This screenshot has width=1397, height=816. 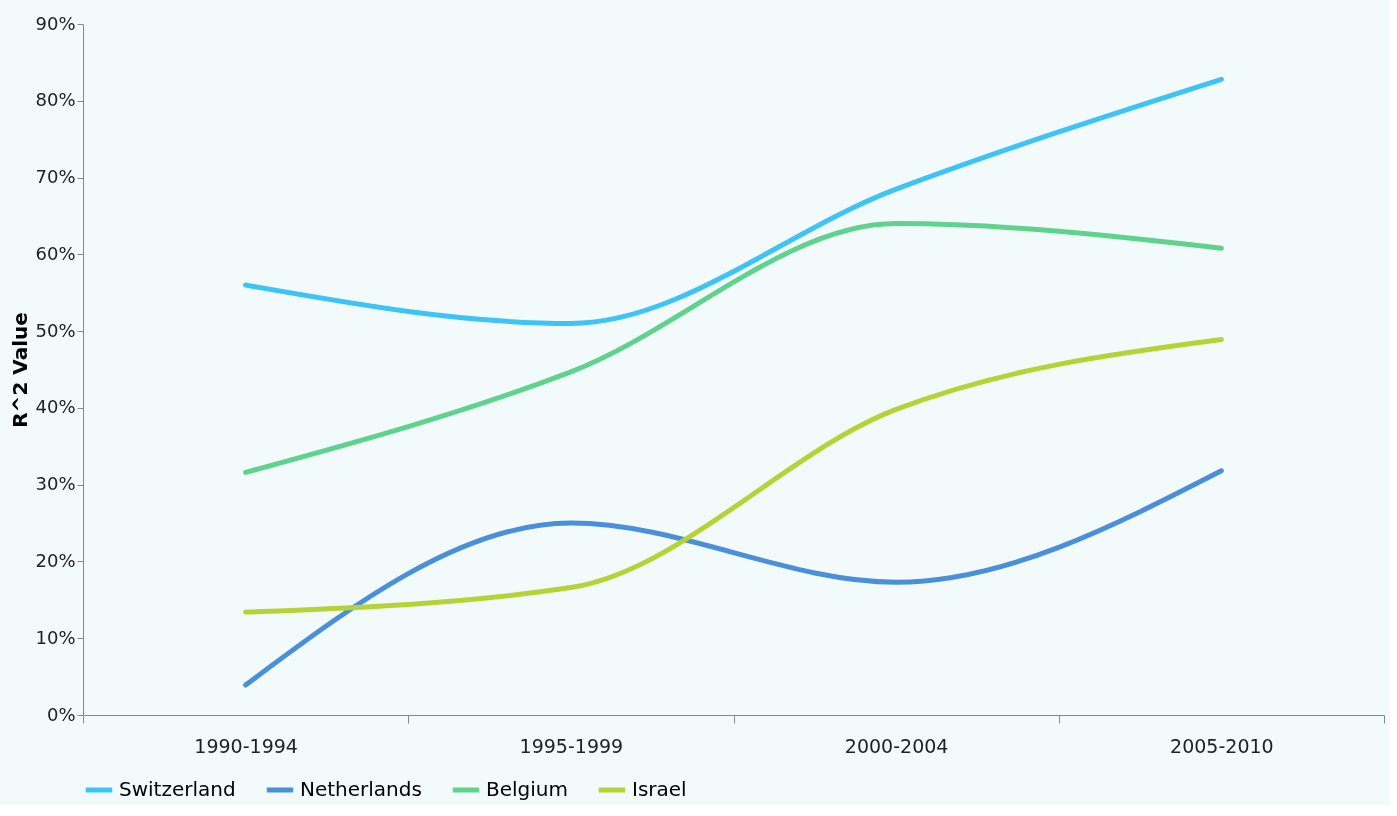 What do you see at coordinates (1222, 745) in the screenshot?
I see `x-tick-label: 2005-2010` at bounding box center [1222, 745].